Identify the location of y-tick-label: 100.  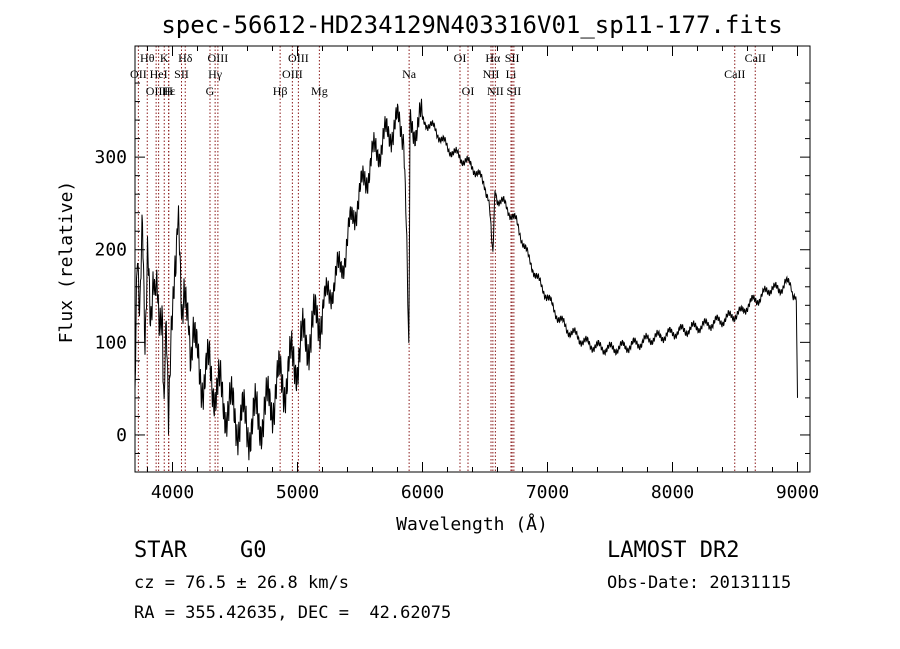
(110, 342).